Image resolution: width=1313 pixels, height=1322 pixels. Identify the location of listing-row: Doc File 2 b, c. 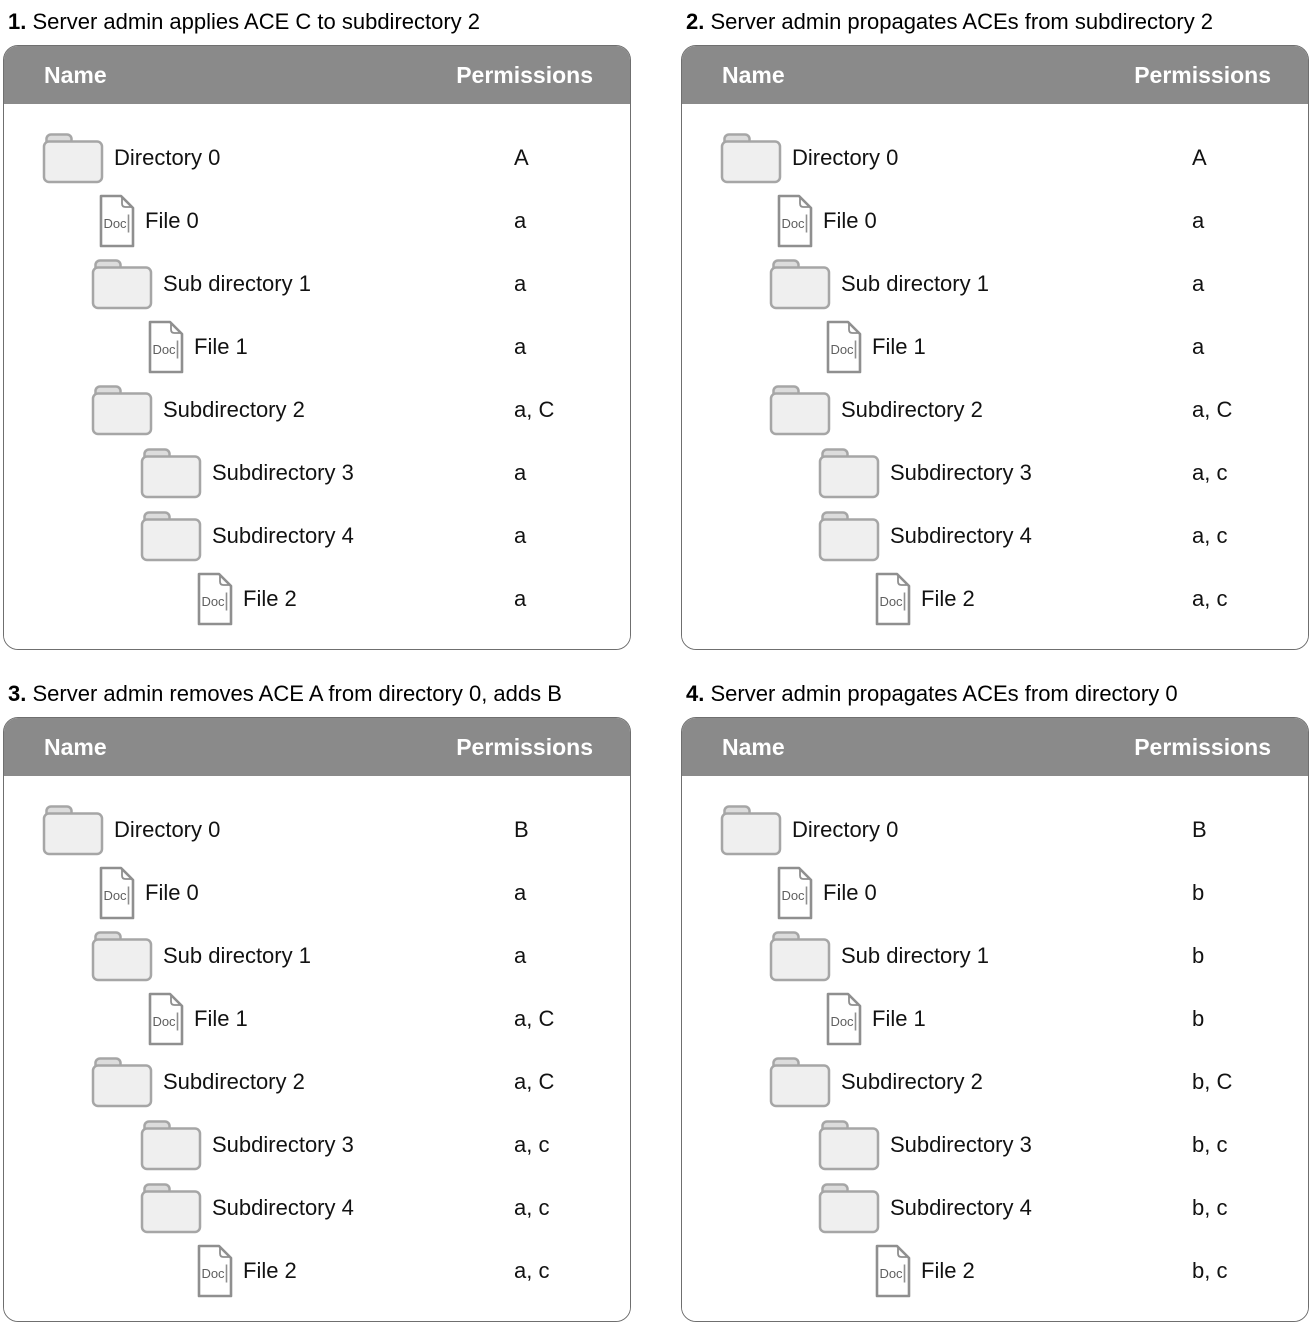
(995, 1270).